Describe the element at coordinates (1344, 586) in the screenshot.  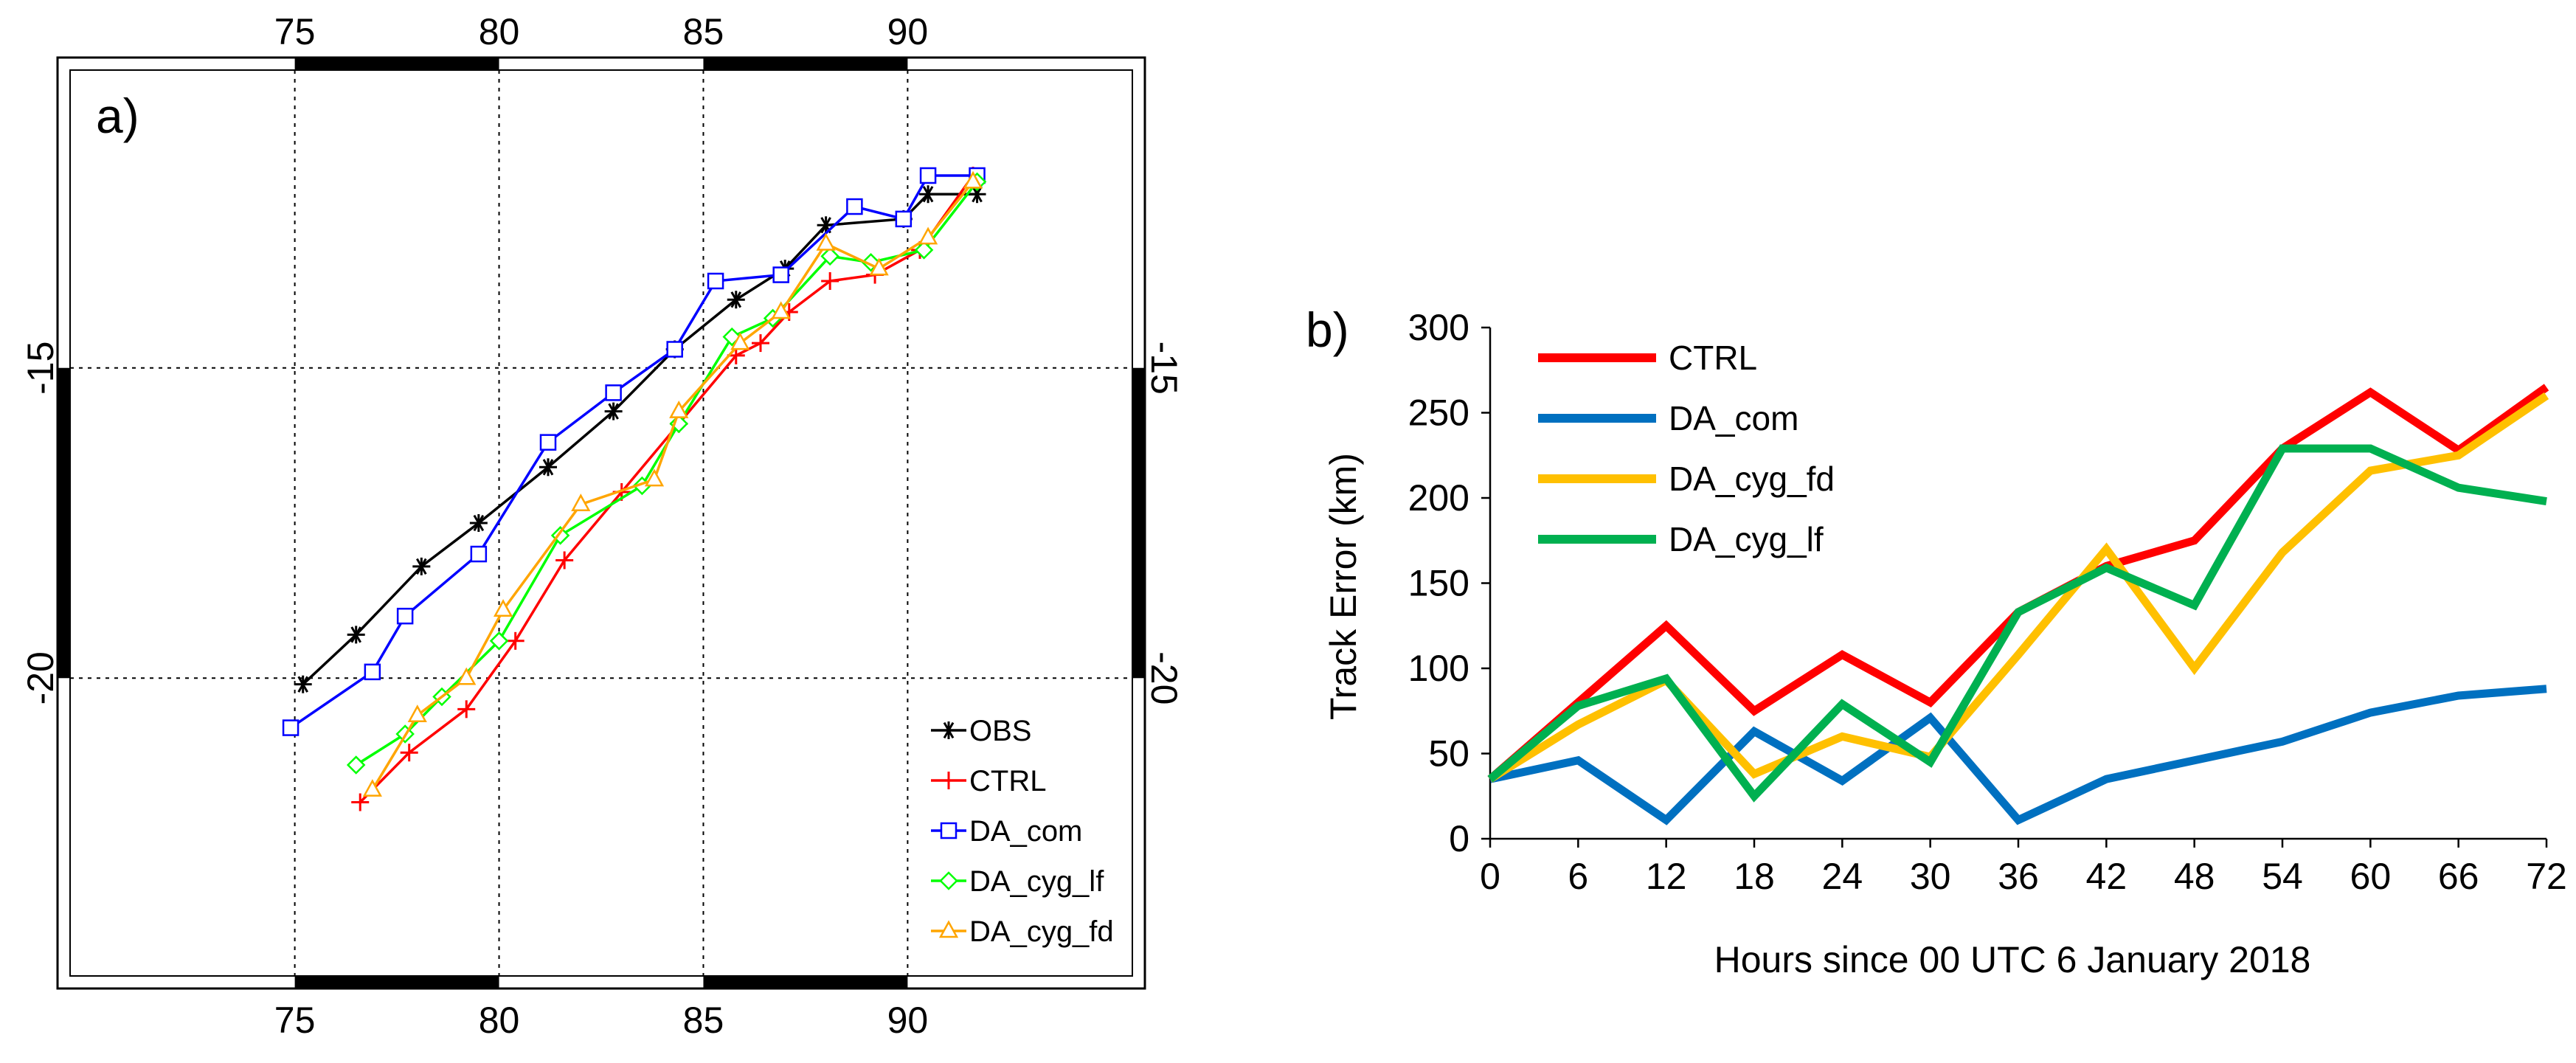
I see `panel-b-y-axis-title: Track Error (km)` at that location.